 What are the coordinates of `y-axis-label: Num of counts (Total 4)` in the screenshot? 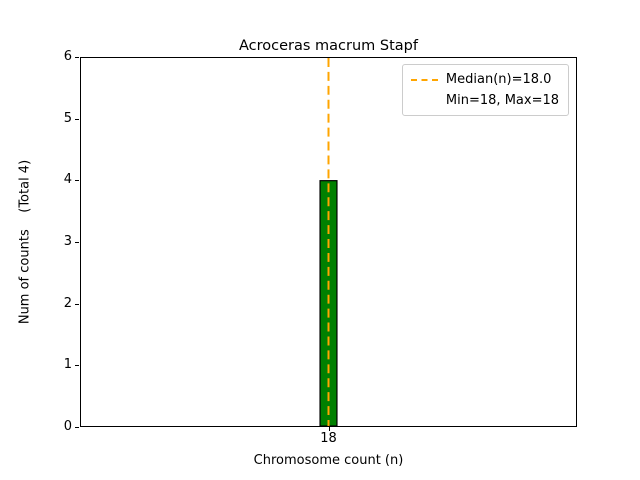 It's located at (25, 242).